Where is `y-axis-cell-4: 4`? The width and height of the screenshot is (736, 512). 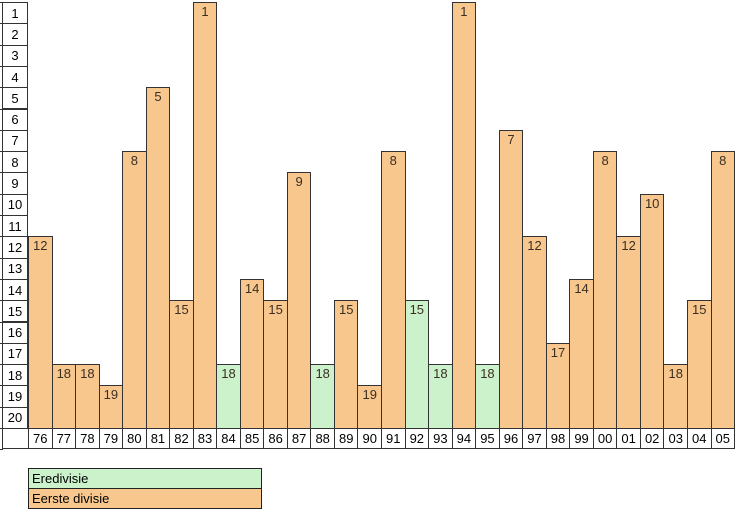
y-axis-cell-4: 4 is located at coordinates (15, 77).